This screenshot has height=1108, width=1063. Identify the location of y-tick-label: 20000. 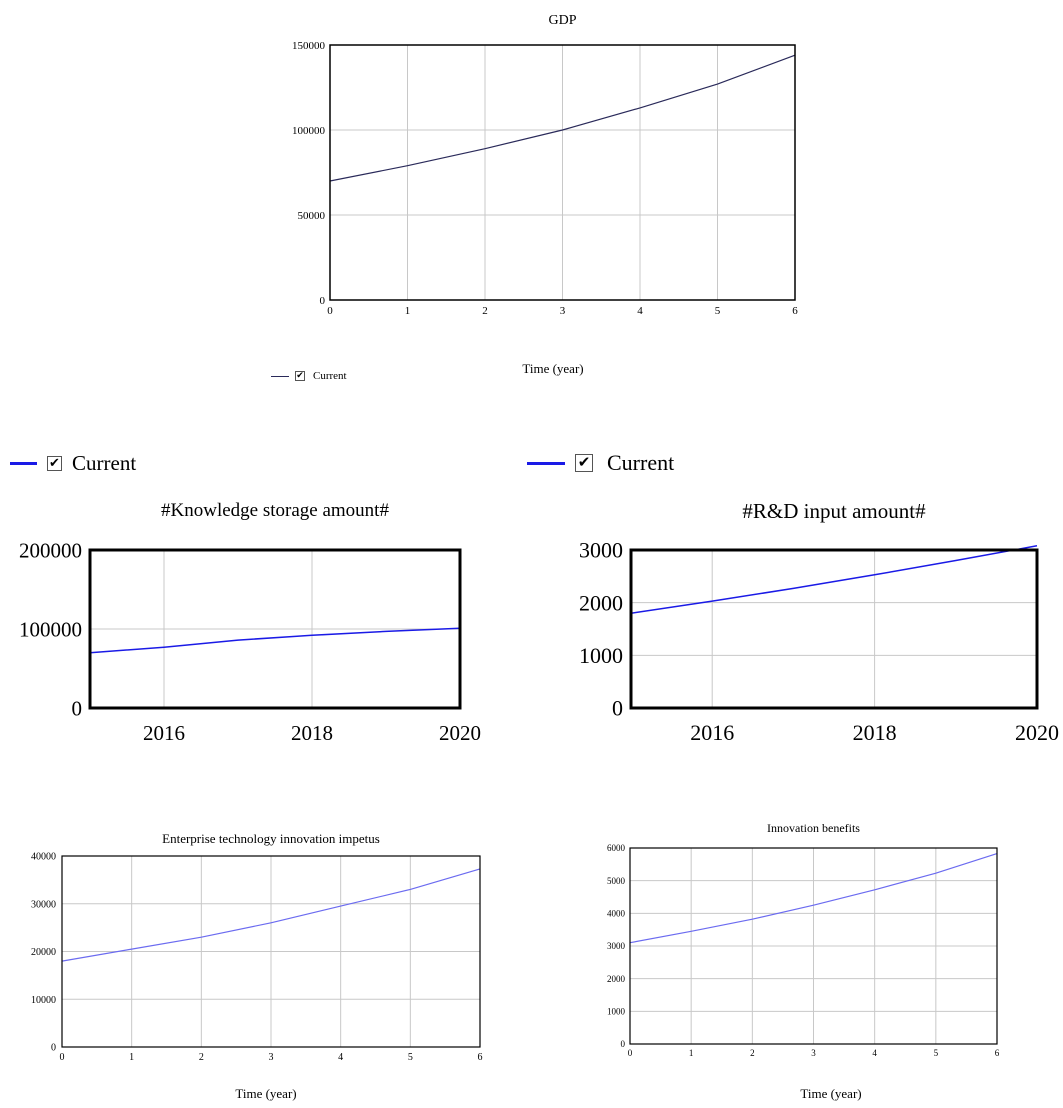
(43, 952).